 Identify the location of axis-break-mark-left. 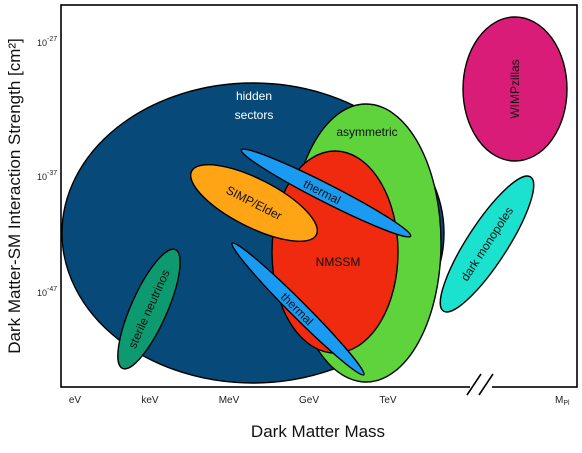
(474, 384).